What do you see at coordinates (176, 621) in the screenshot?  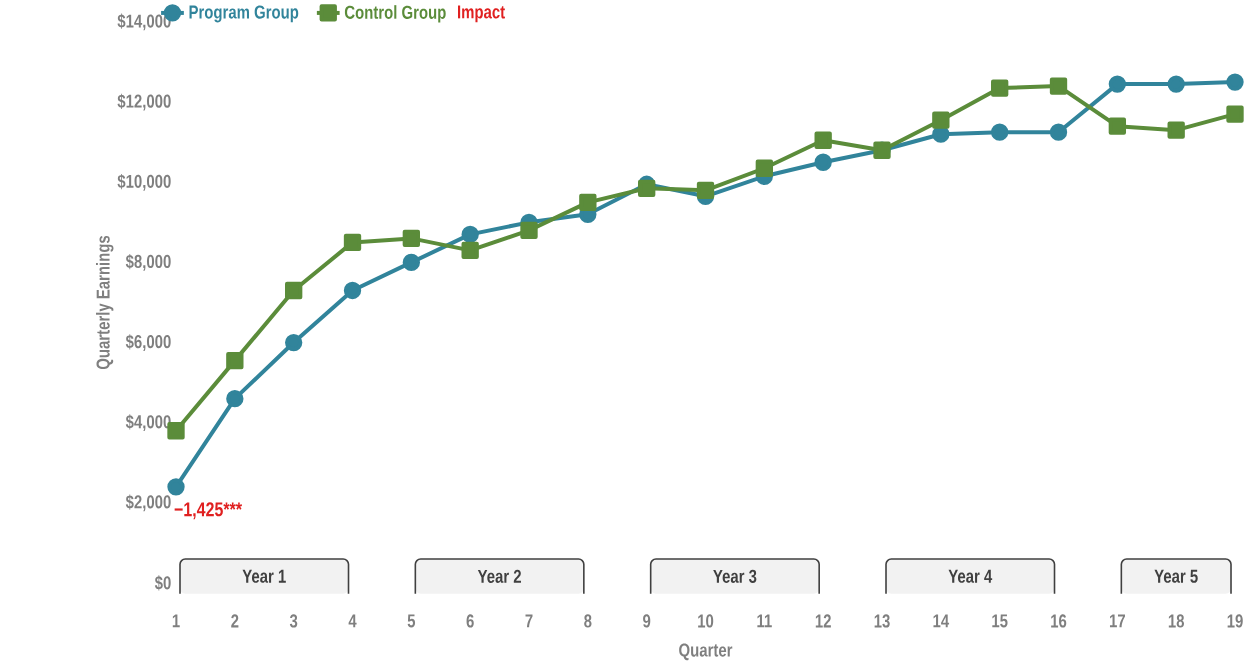 I see `x-tick-label: 1` at bounding box center [176, 621].